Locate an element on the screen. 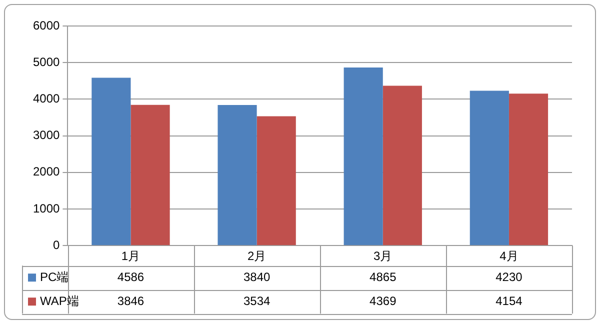 The height and width of the screenshot is (324, 600). y-tick-label: 0 is located at coordinates (56, 245).